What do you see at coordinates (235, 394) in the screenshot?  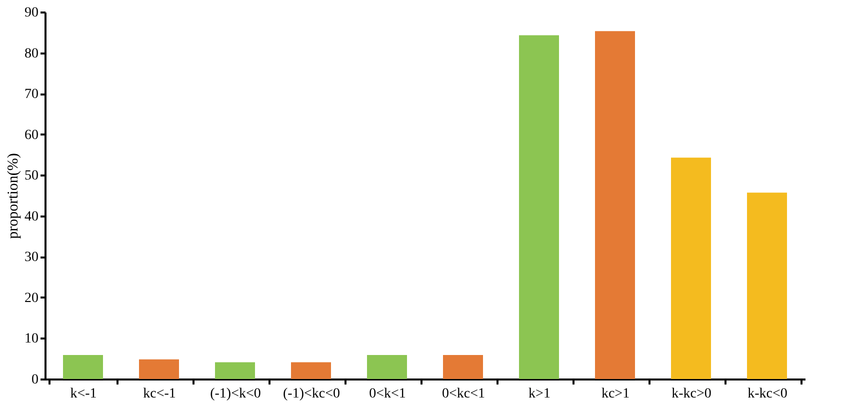 I see `x-tick-label: (-1)<k<0` at bounding box center [235, 394].